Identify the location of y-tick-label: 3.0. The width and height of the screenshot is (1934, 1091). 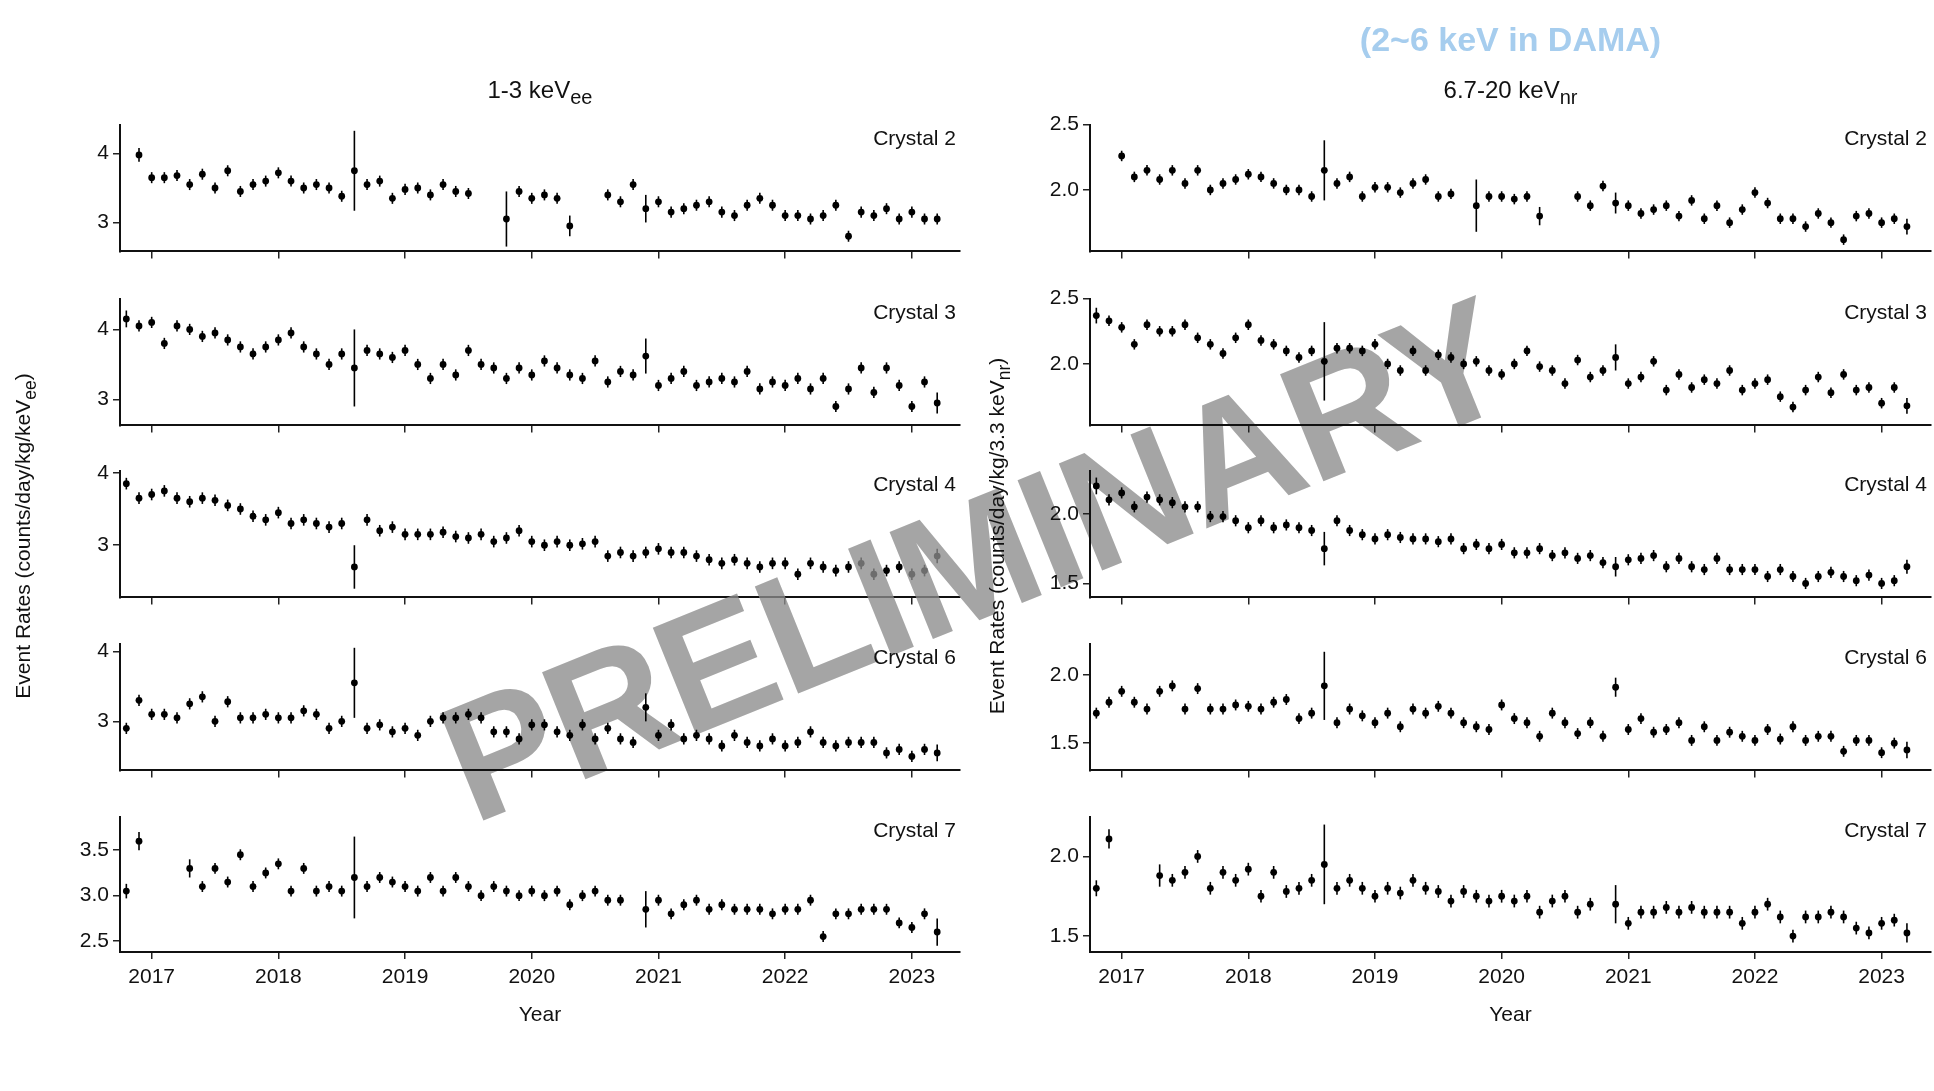
(94, 894).